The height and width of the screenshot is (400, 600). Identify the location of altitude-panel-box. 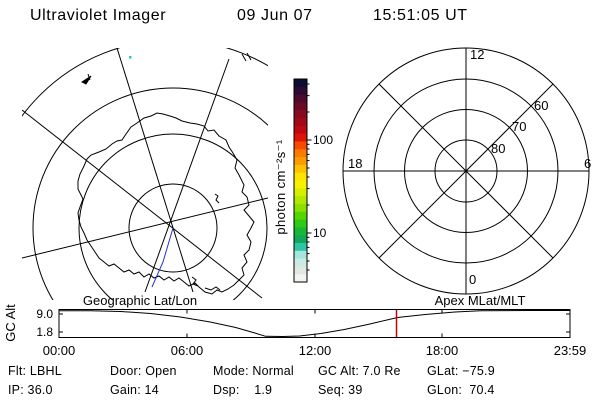
(314, 323).